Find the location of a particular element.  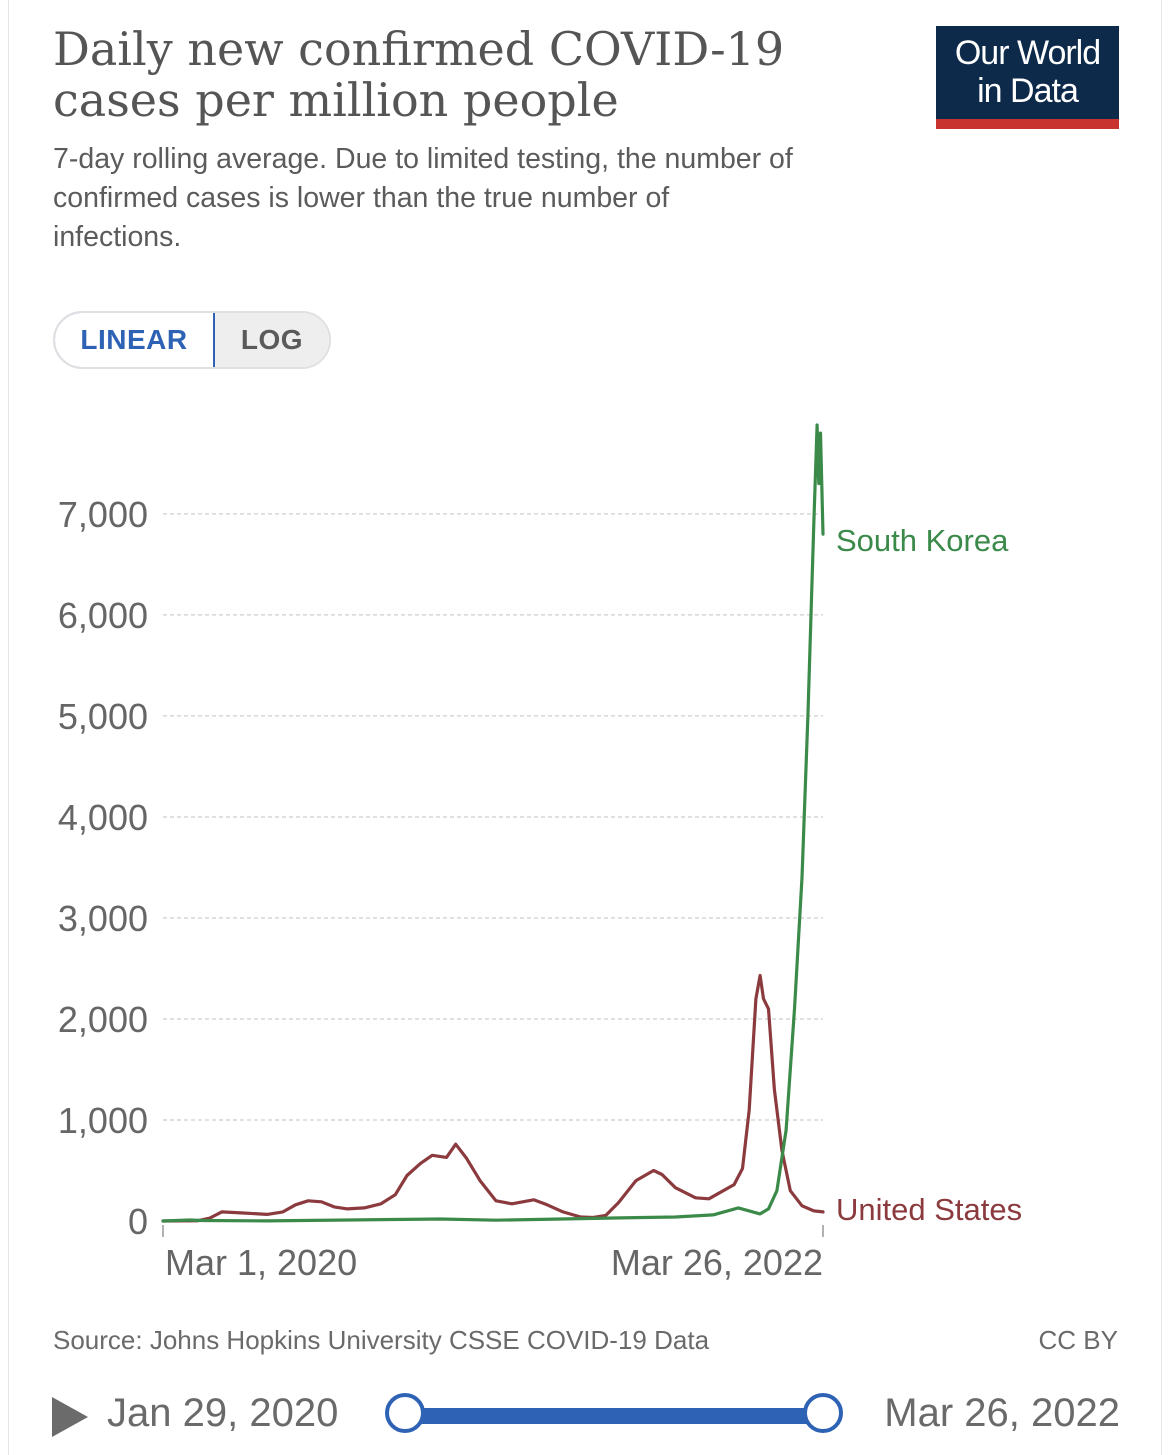

timeline-start-label: Jan 29, 2020 is located at coordinates (223, 1413).